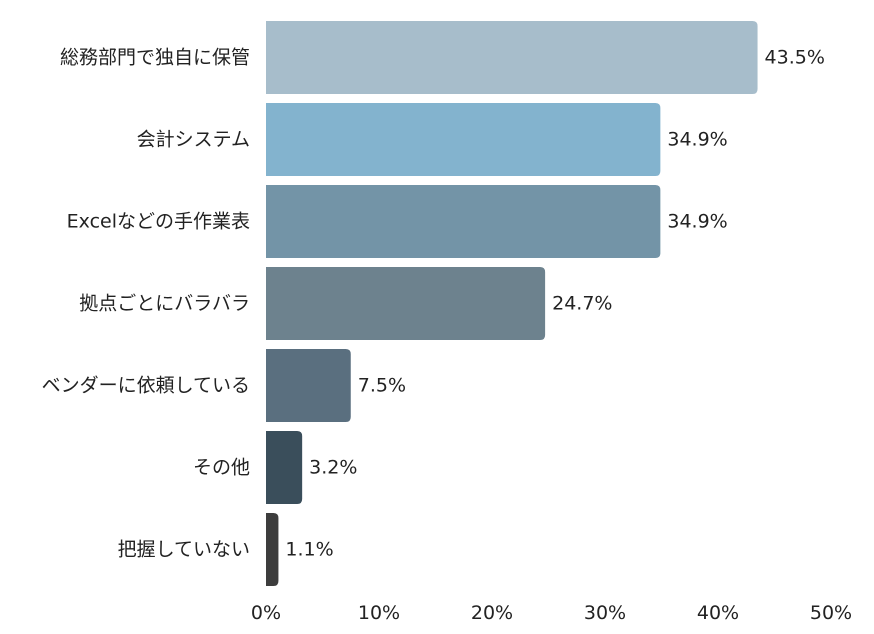 This screenshot has width=874, height=634. I want to click on category-label: 把握していない, so click(184, 550).